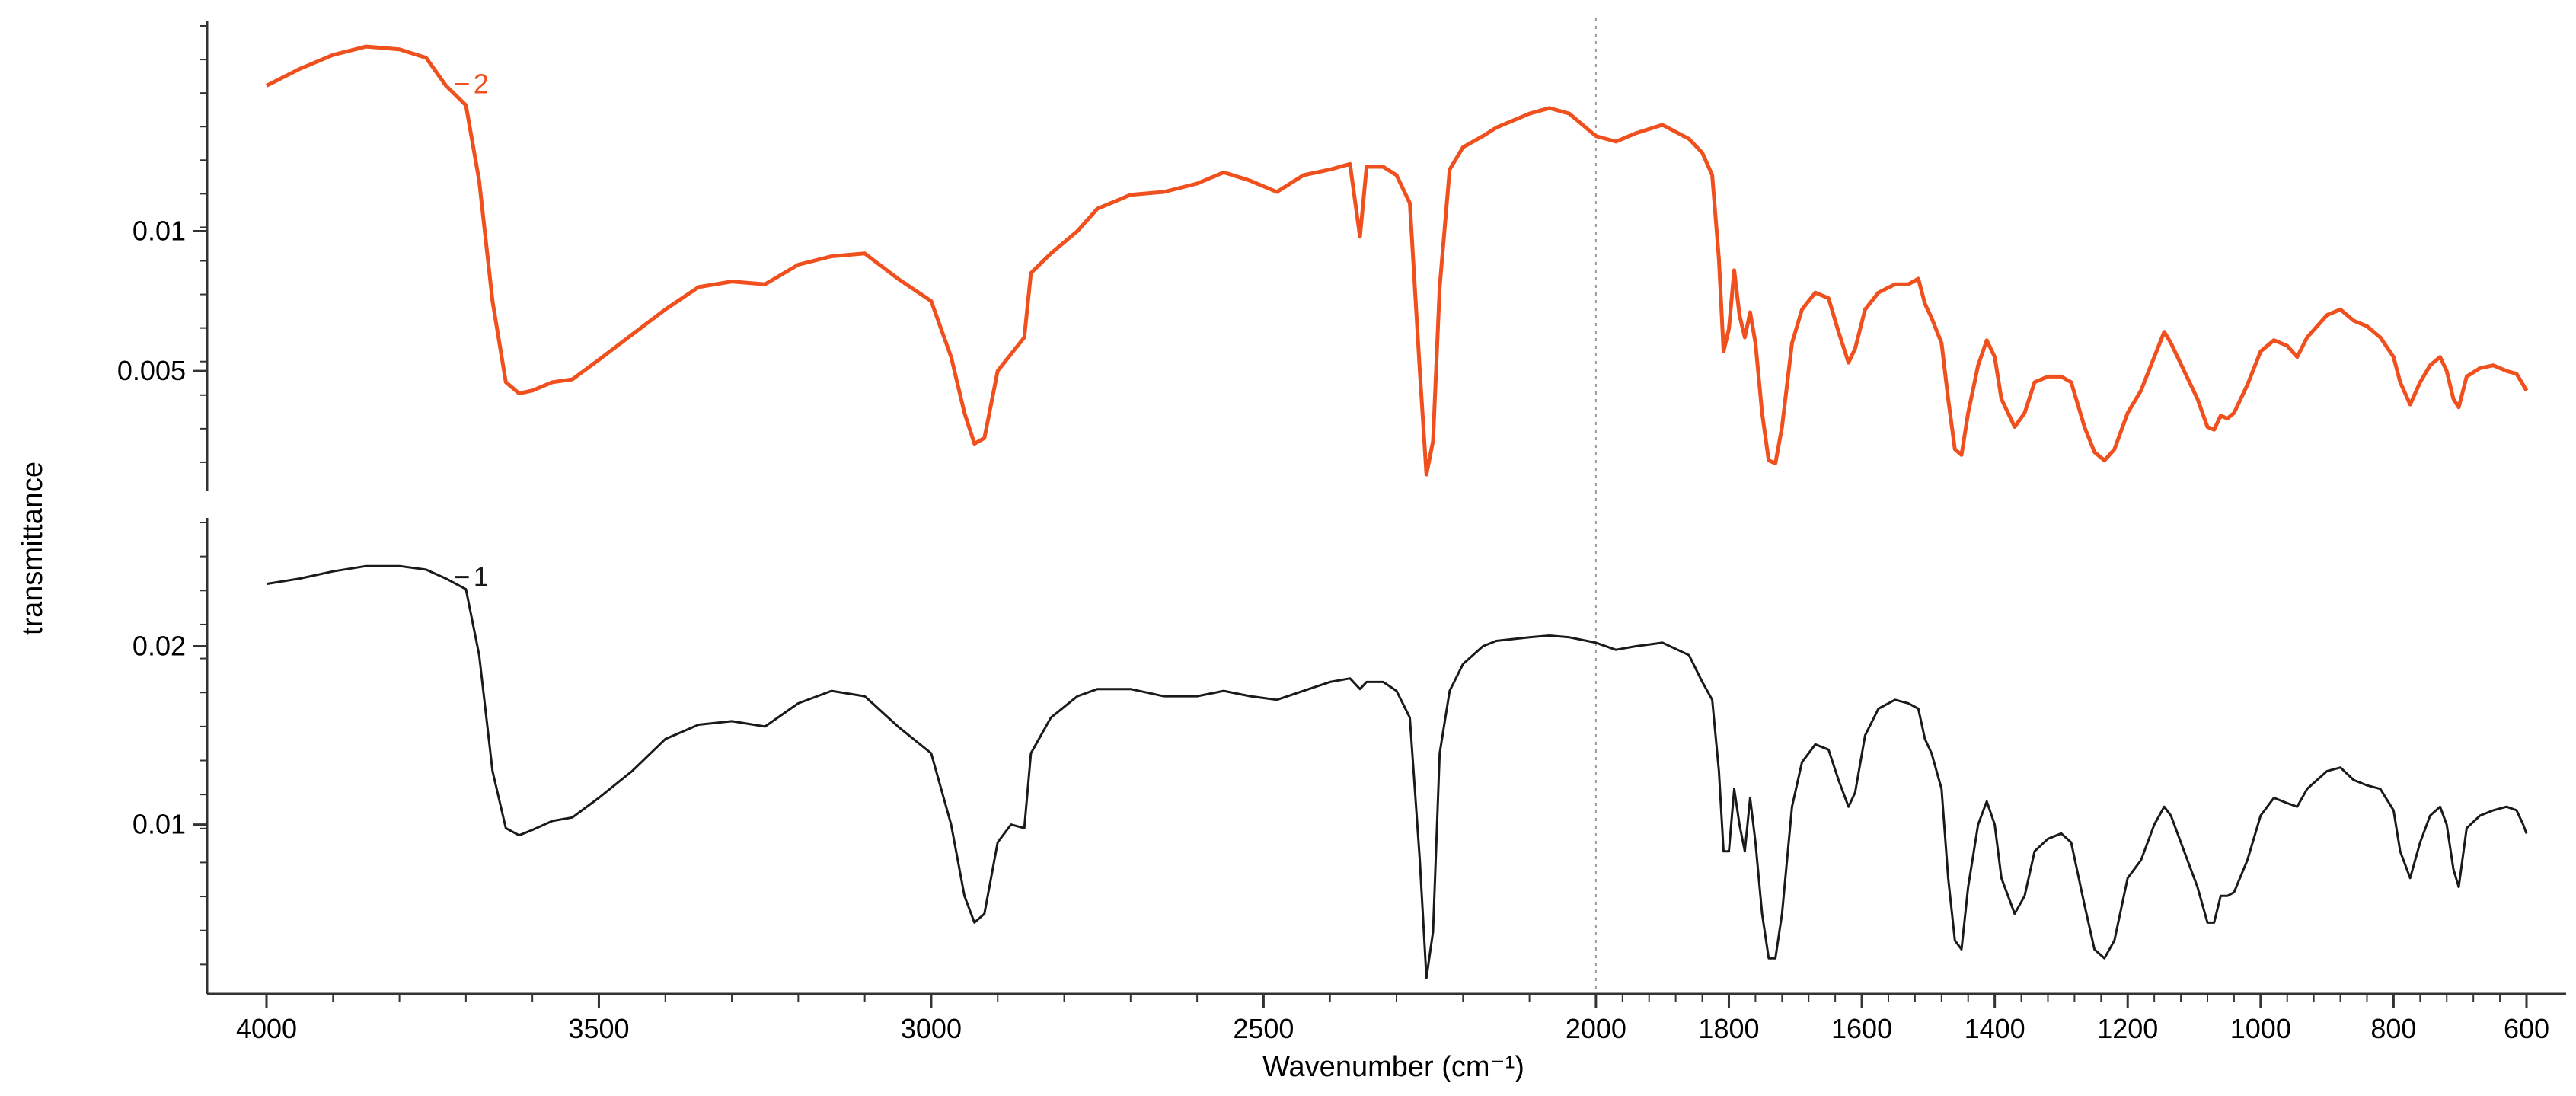  I want to click on y-axis-title: transmittance, so click(33, 548).